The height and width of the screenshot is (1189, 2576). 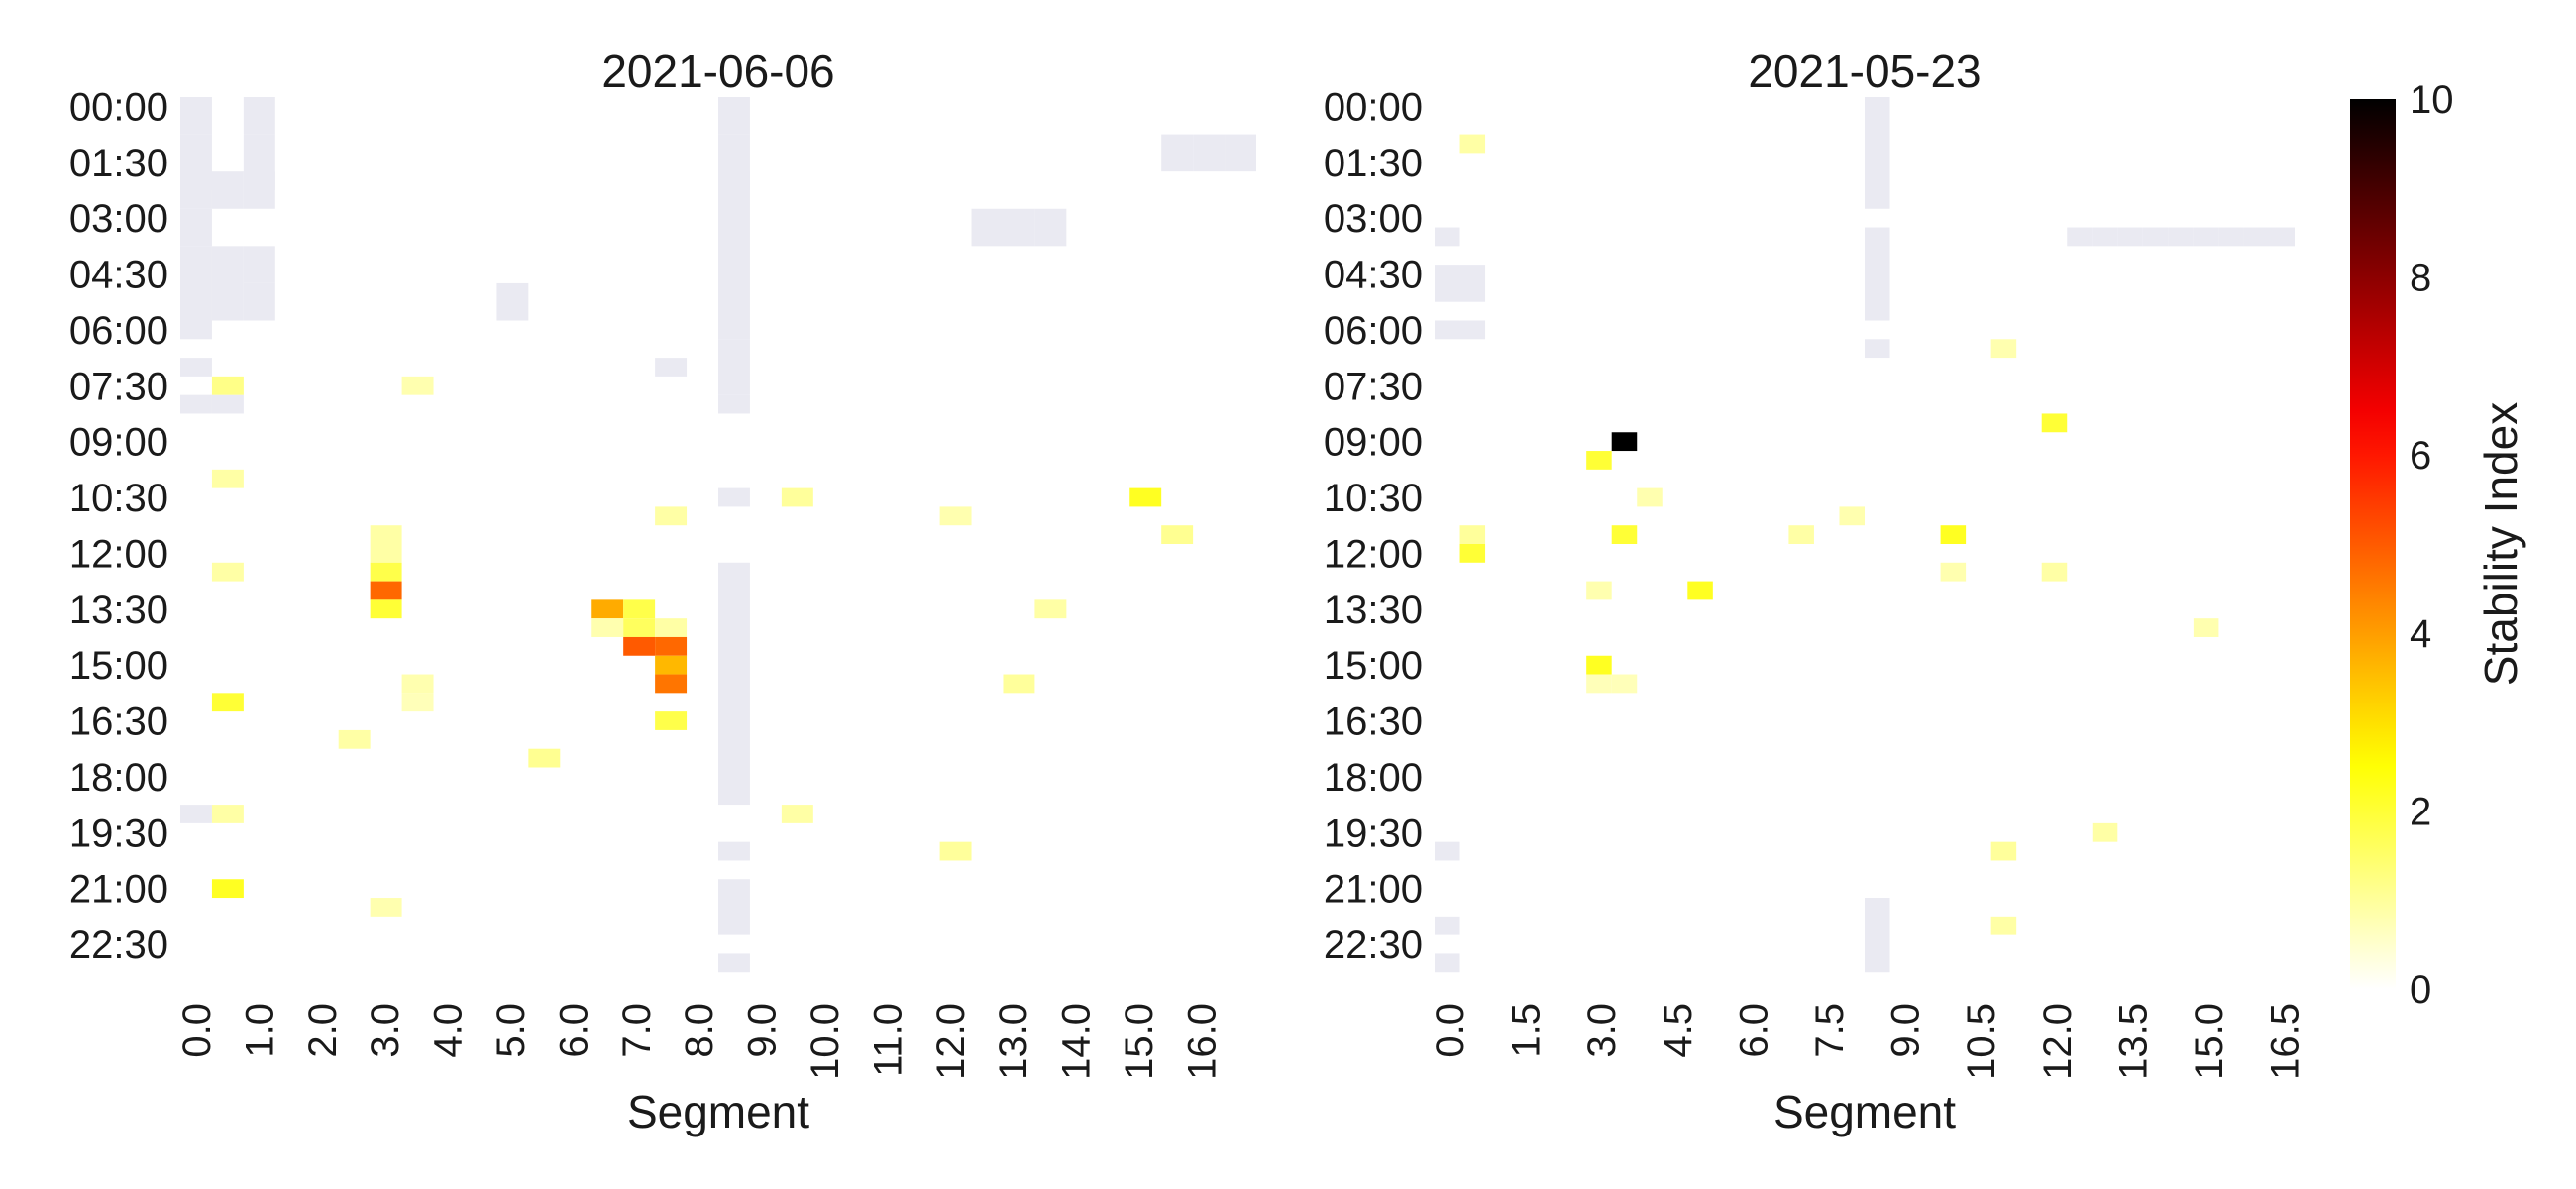 I want to click on x-tick-label: 4.5, so click(x=1678, y=1030).